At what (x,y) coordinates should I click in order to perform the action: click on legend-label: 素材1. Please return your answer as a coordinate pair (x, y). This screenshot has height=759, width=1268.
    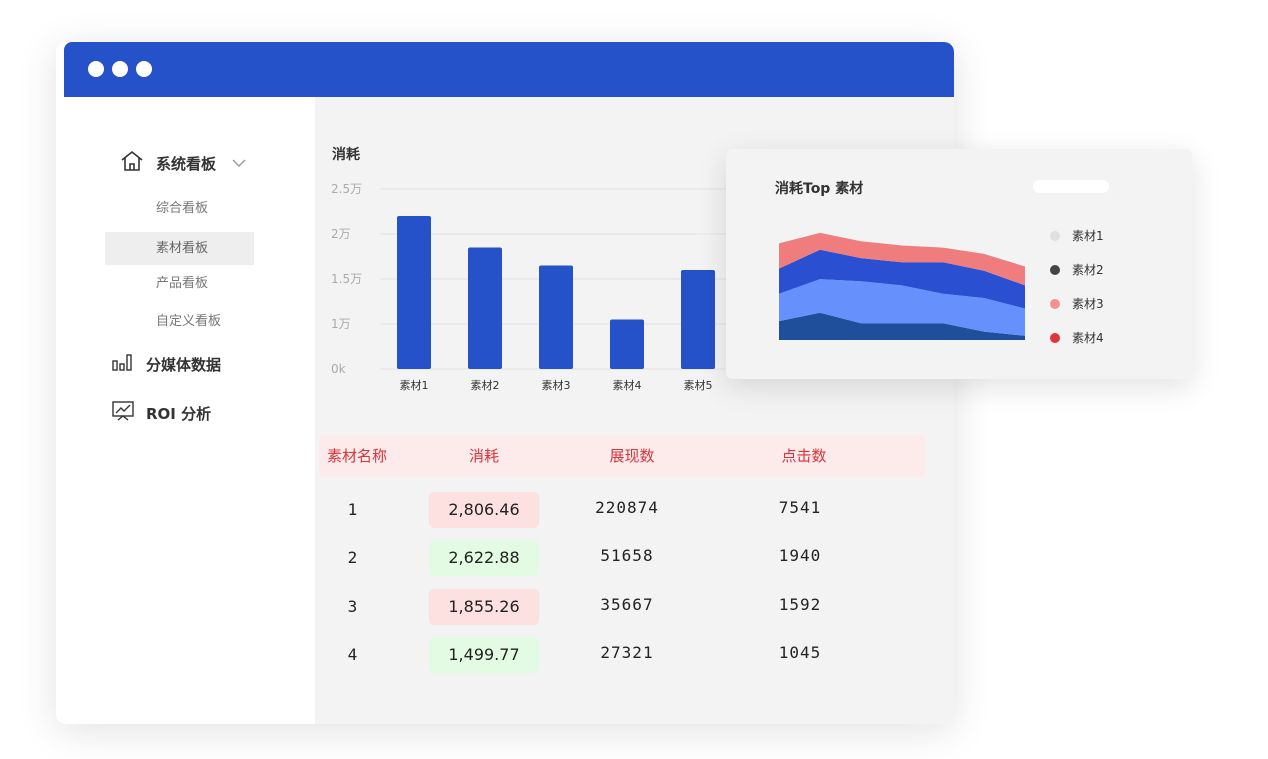
    Looking at the image, I should click on (1088, 236).